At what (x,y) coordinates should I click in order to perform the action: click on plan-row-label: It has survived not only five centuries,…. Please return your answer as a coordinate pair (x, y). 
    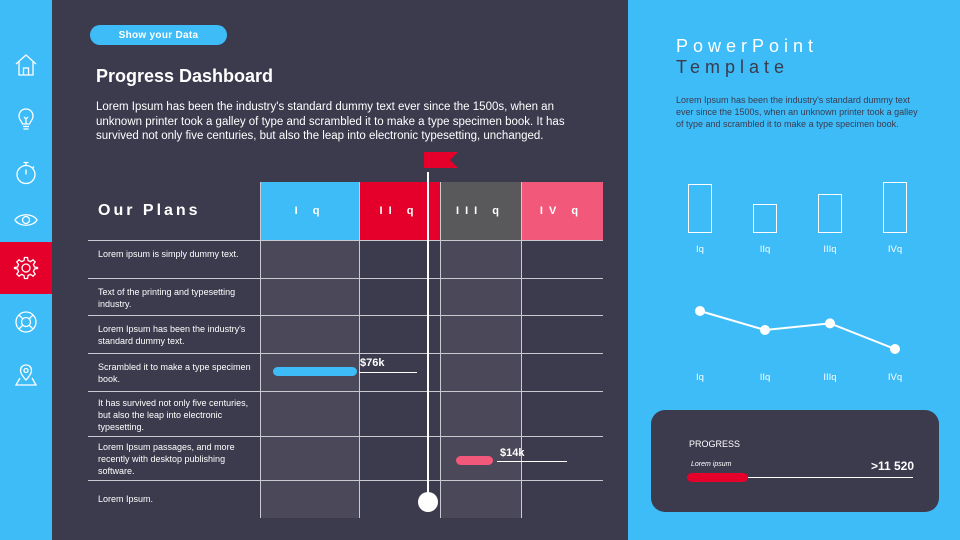
    Looking at the image, I should click on (173, 415).